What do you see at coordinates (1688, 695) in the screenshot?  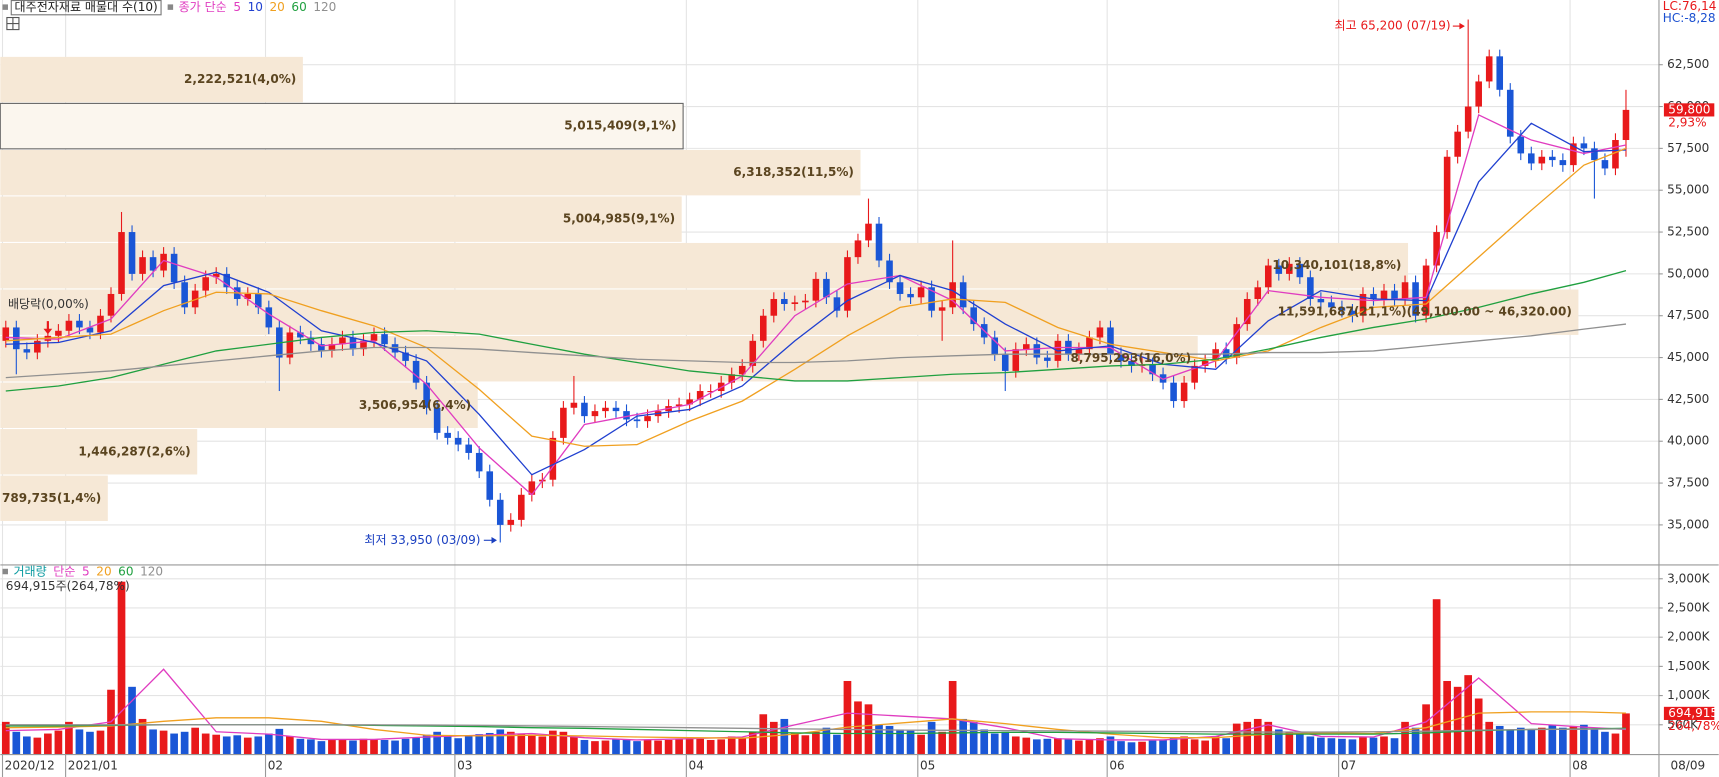 I see `y-tick-label: 1,000K` at bounding box center [1688, 695].